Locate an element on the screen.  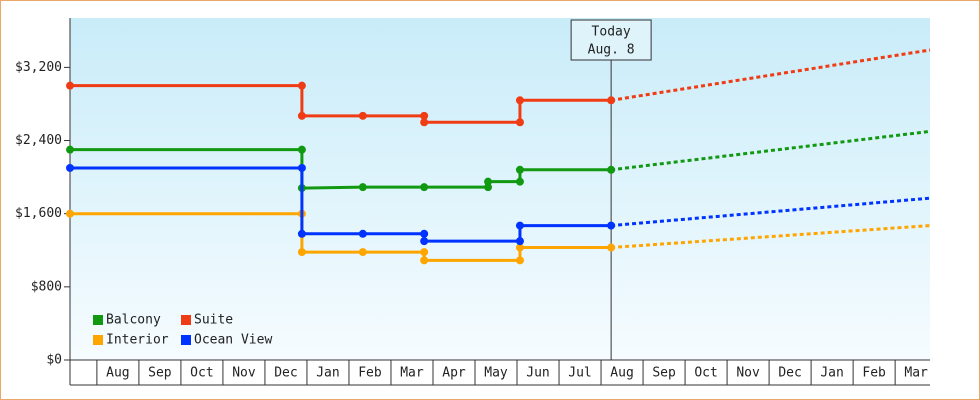
x-tick-label: Jun is located at coordinates (537, 373).